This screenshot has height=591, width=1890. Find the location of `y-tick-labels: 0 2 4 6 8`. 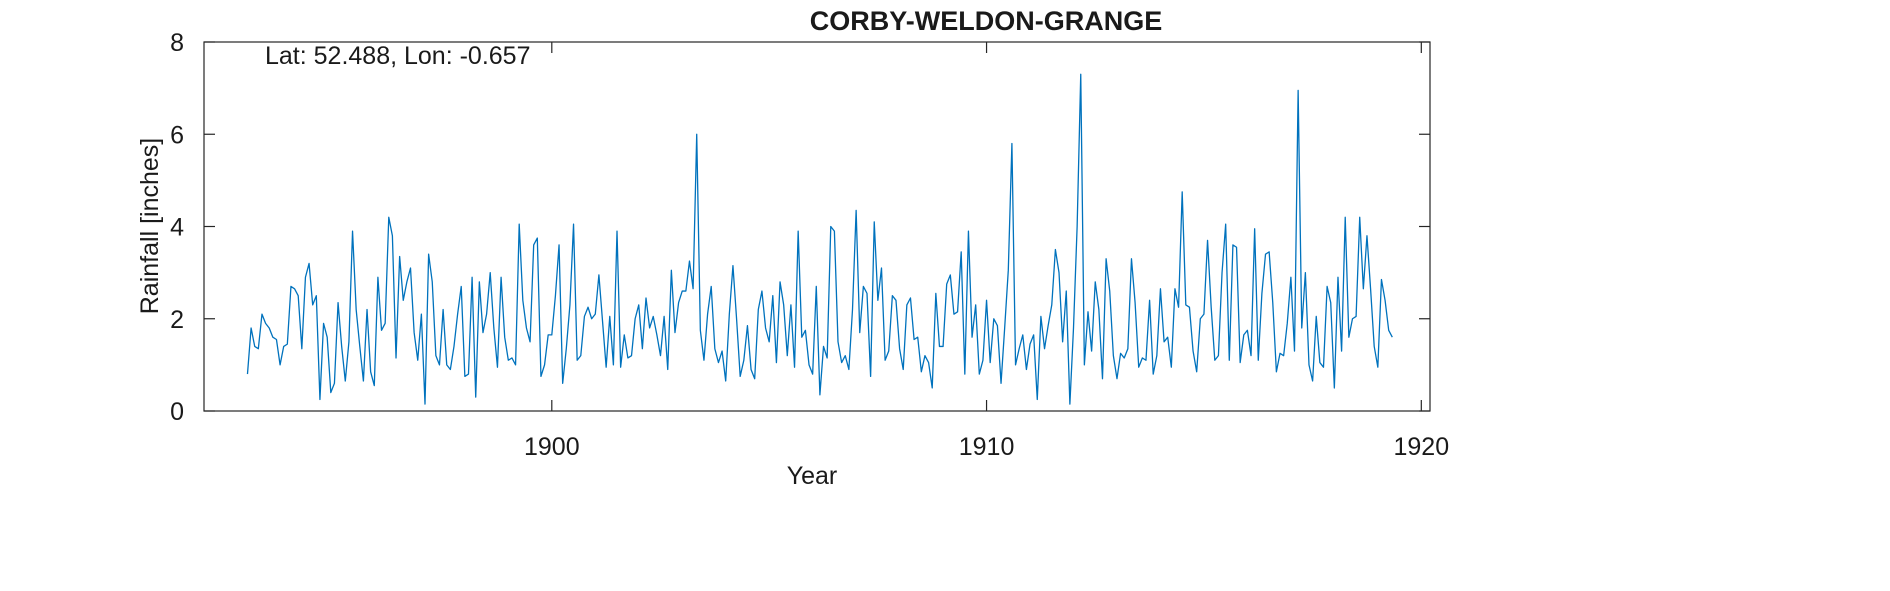

y-tick-labels: 0 2 4 6 8 is located at coordinates (177, 227).